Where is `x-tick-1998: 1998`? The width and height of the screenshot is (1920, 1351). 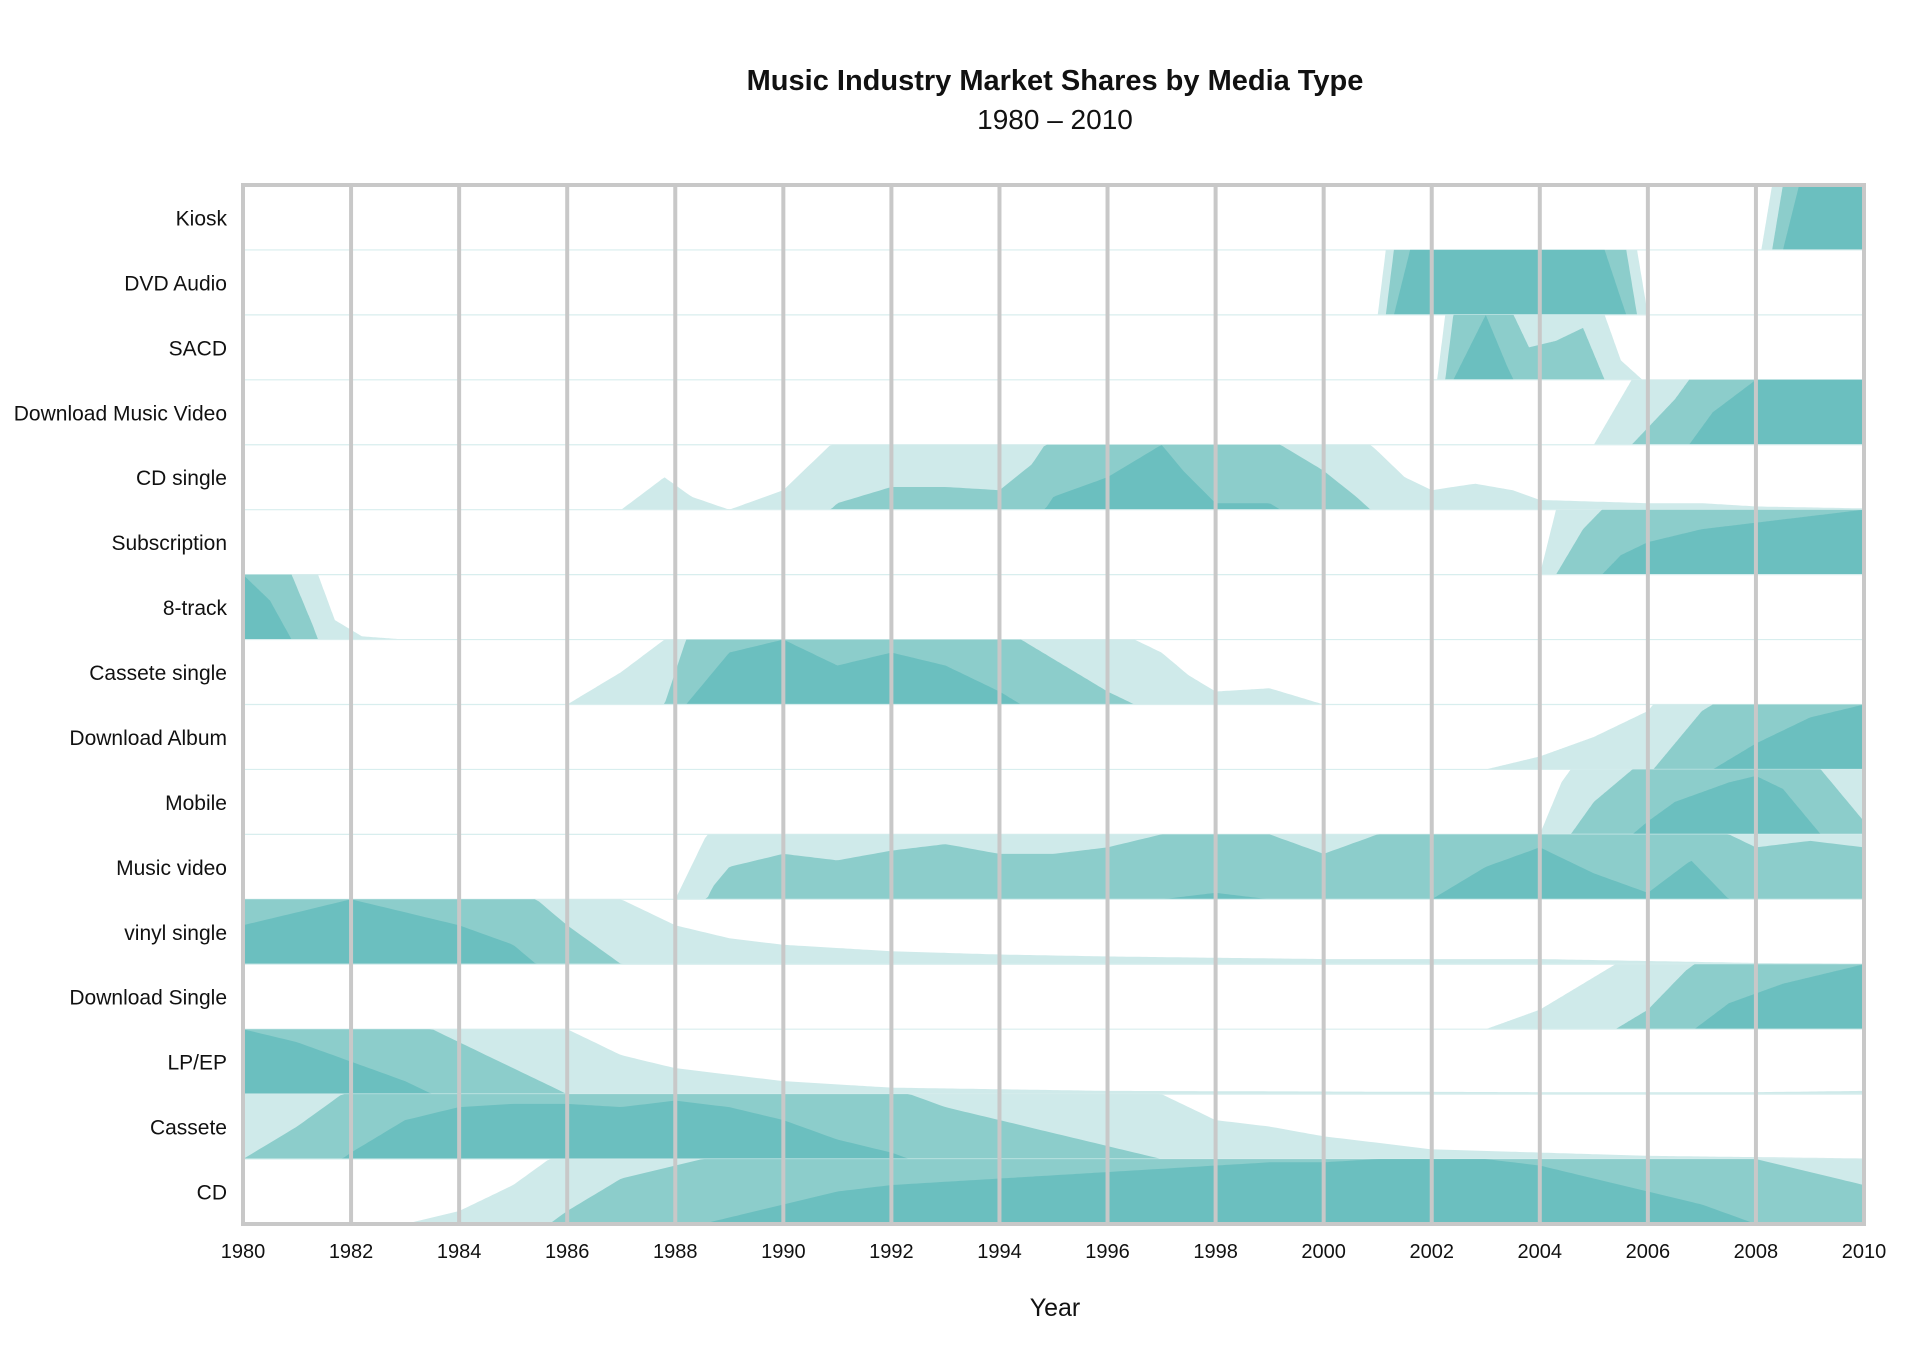
x-tick-1998: 1998 is located at coordinates (1215, 1252).